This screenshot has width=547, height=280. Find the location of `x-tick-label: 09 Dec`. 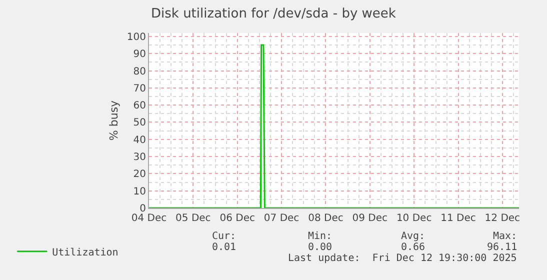

x-tick-label: 09 Dec is located at coordinates (370, 218).